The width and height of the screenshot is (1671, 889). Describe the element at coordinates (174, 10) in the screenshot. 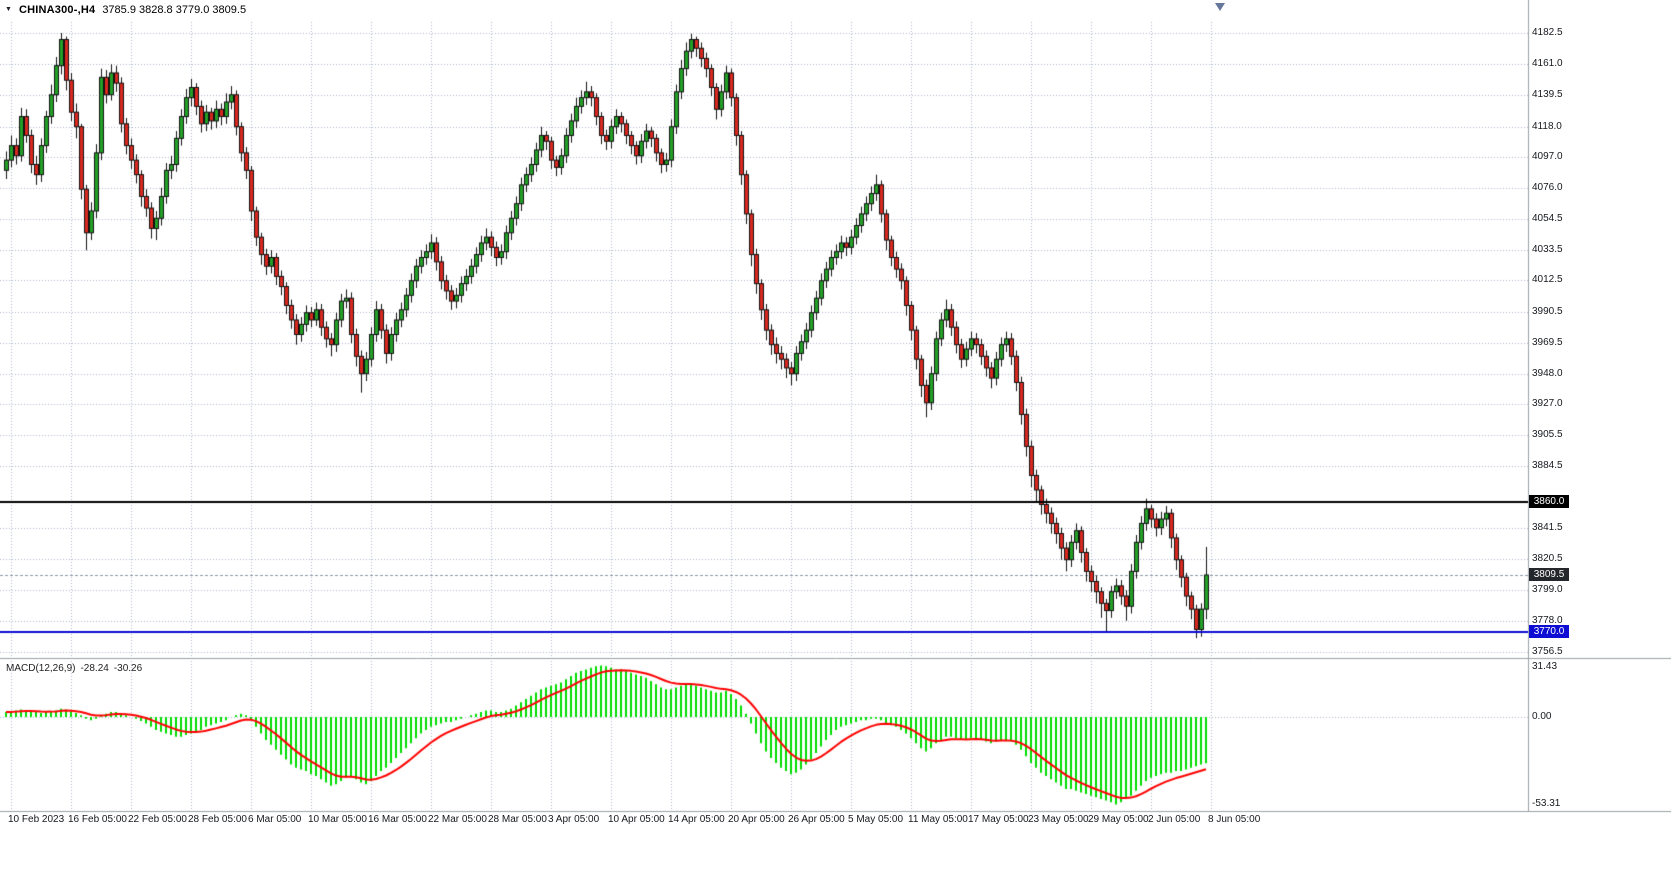

I see `ohlc-values-label: 3785.9 3828.8 3779.0 3809.5` at that location.